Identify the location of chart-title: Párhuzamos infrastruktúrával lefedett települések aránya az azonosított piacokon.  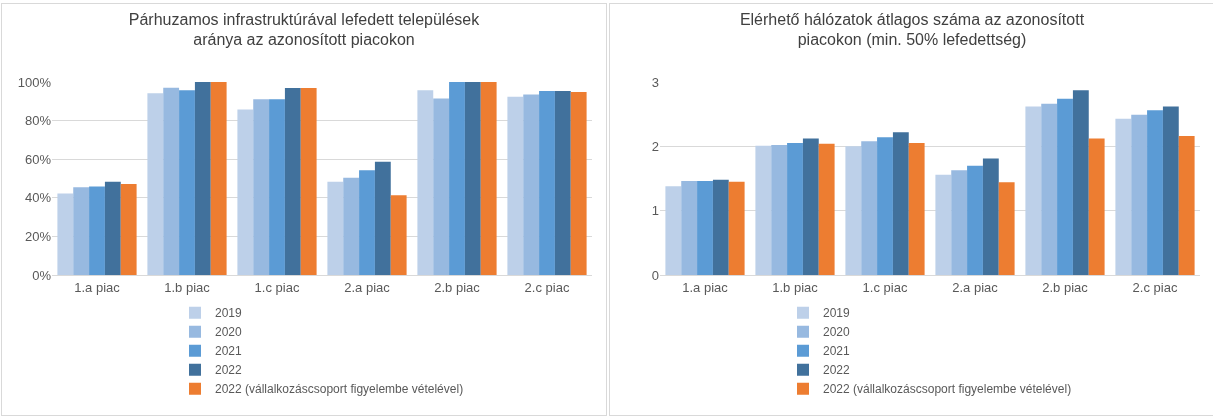
(304, 29).